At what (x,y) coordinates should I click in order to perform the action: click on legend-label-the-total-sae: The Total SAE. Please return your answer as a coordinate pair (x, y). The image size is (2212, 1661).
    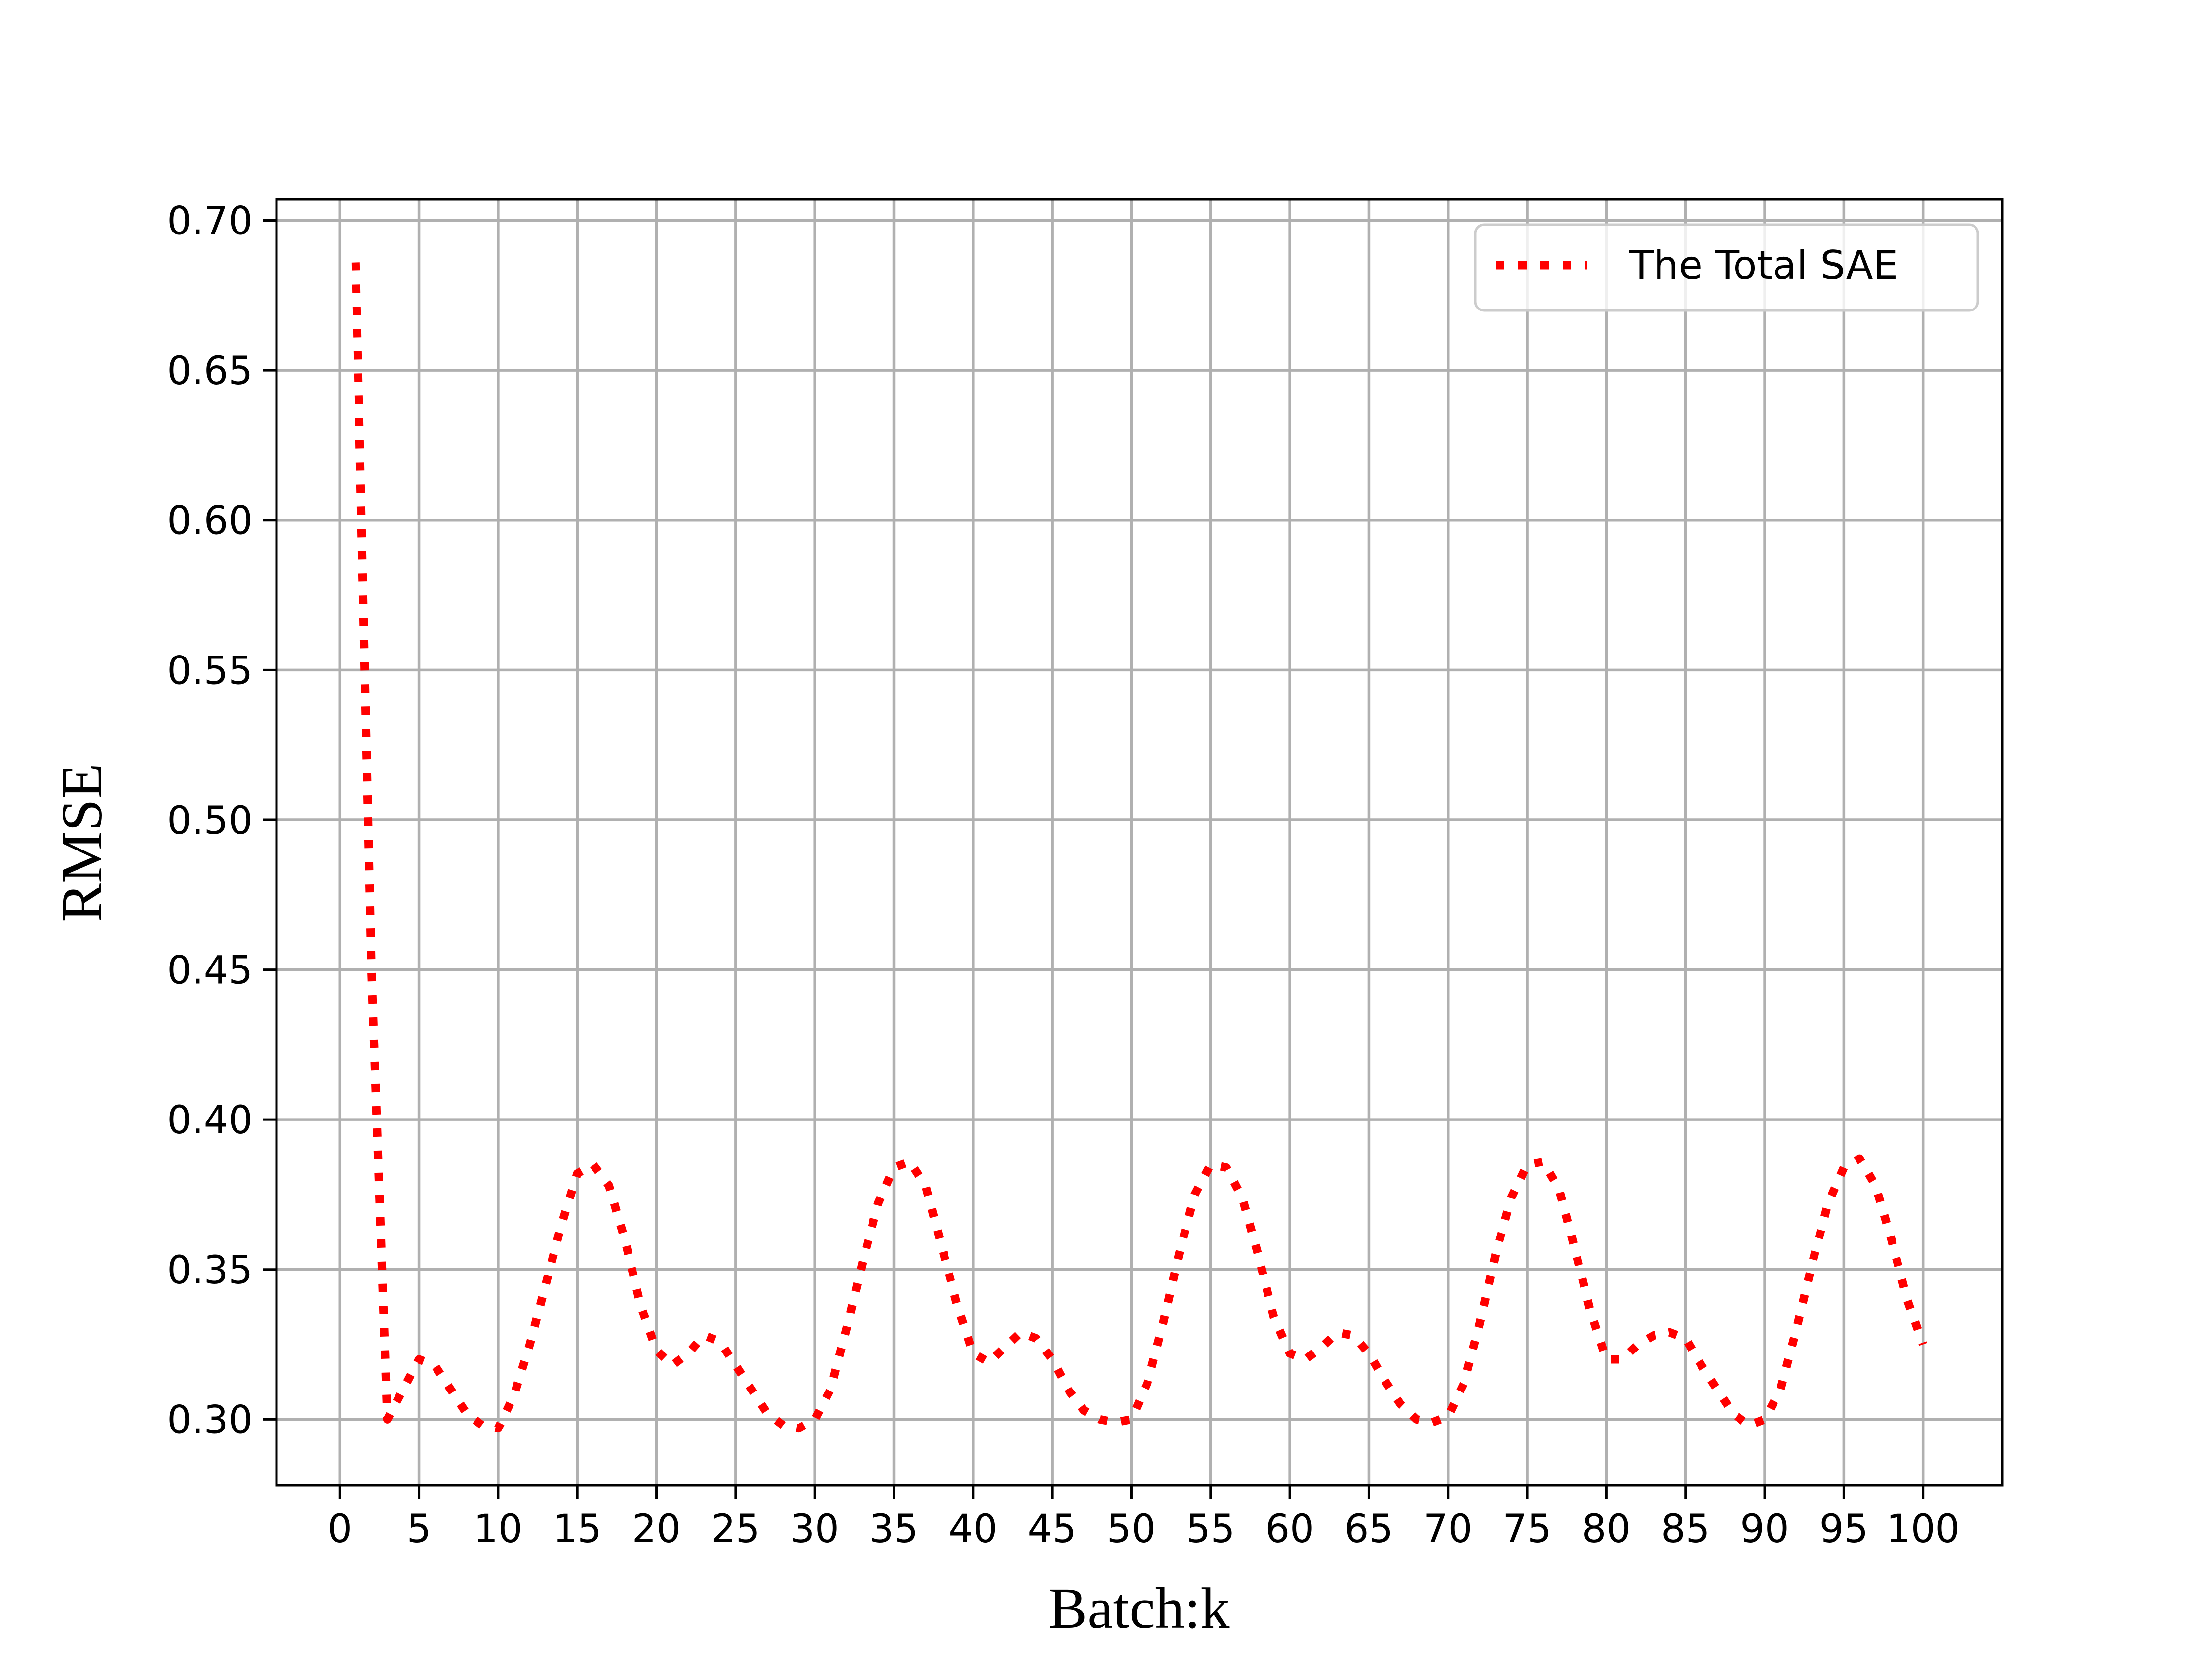
    Looking at the image, I should click on (1764, 265).